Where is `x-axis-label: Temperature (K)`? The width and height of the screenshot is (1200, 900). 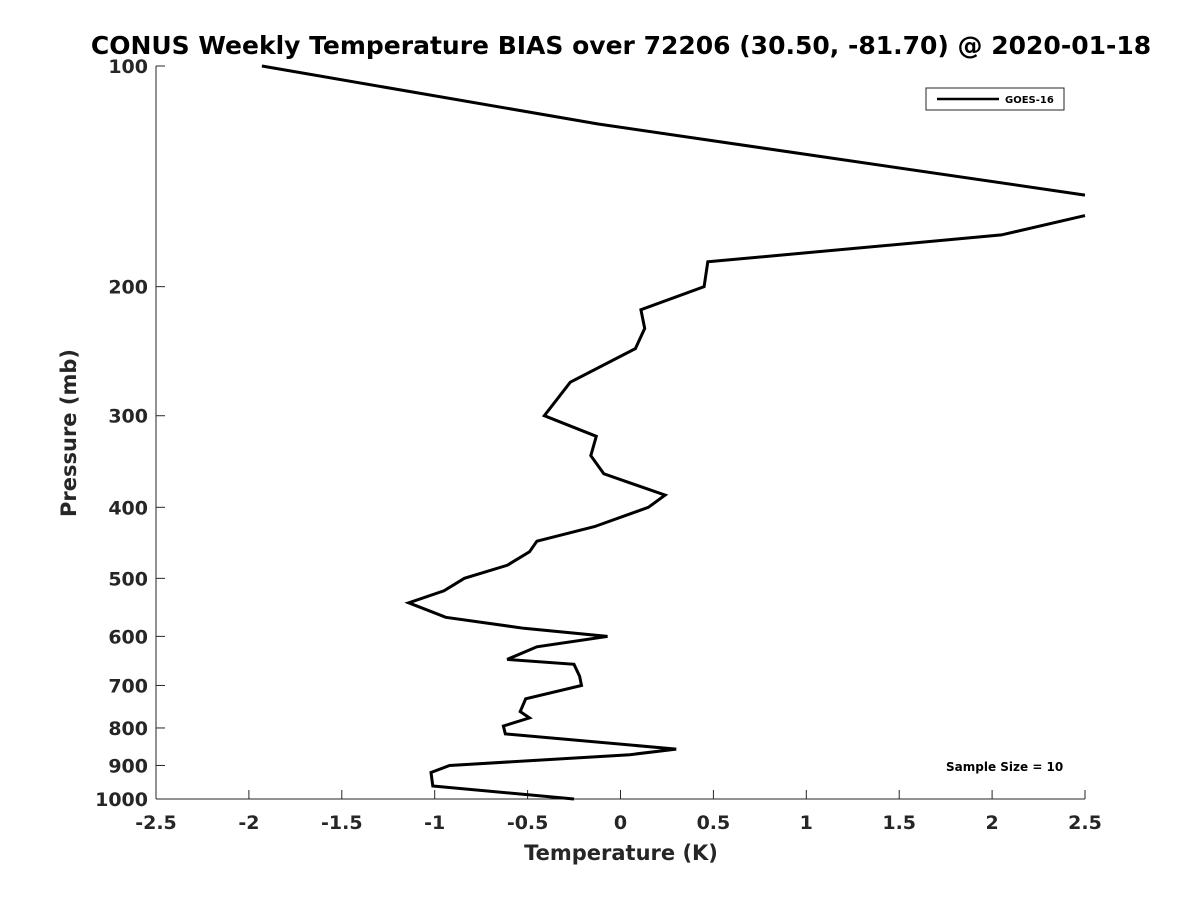
x-axis-label: Temperature (K) is located at coordinates (621, 853).